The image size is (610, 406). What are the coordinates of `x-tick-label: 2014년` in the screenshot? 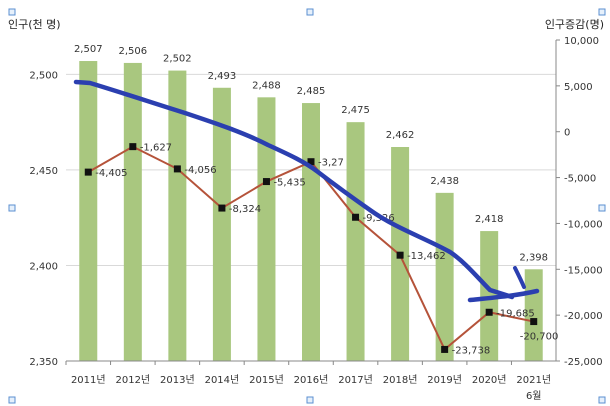 It's located at (222, 380).